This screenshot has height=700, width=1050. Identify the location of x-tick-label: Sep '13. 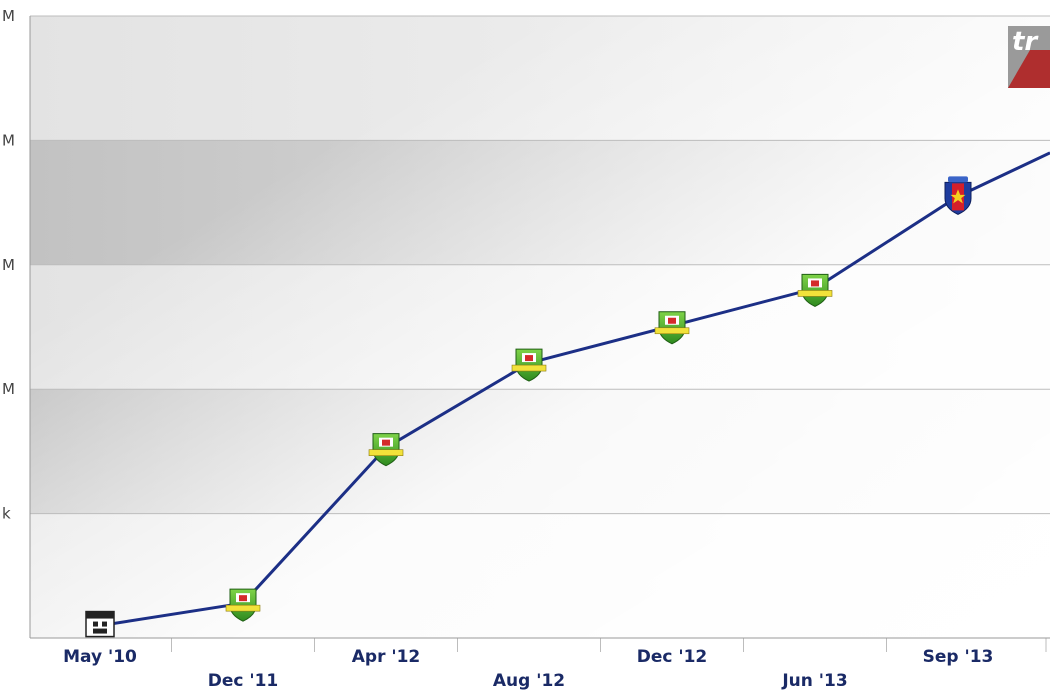
(958, 657).